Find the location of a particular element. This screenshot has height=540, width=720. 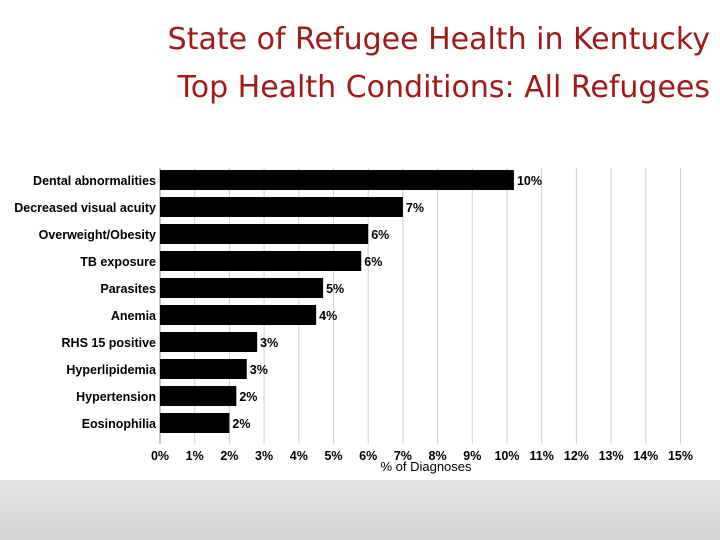

category-label: Dental abnormalities is located at coordinates (94, 181).